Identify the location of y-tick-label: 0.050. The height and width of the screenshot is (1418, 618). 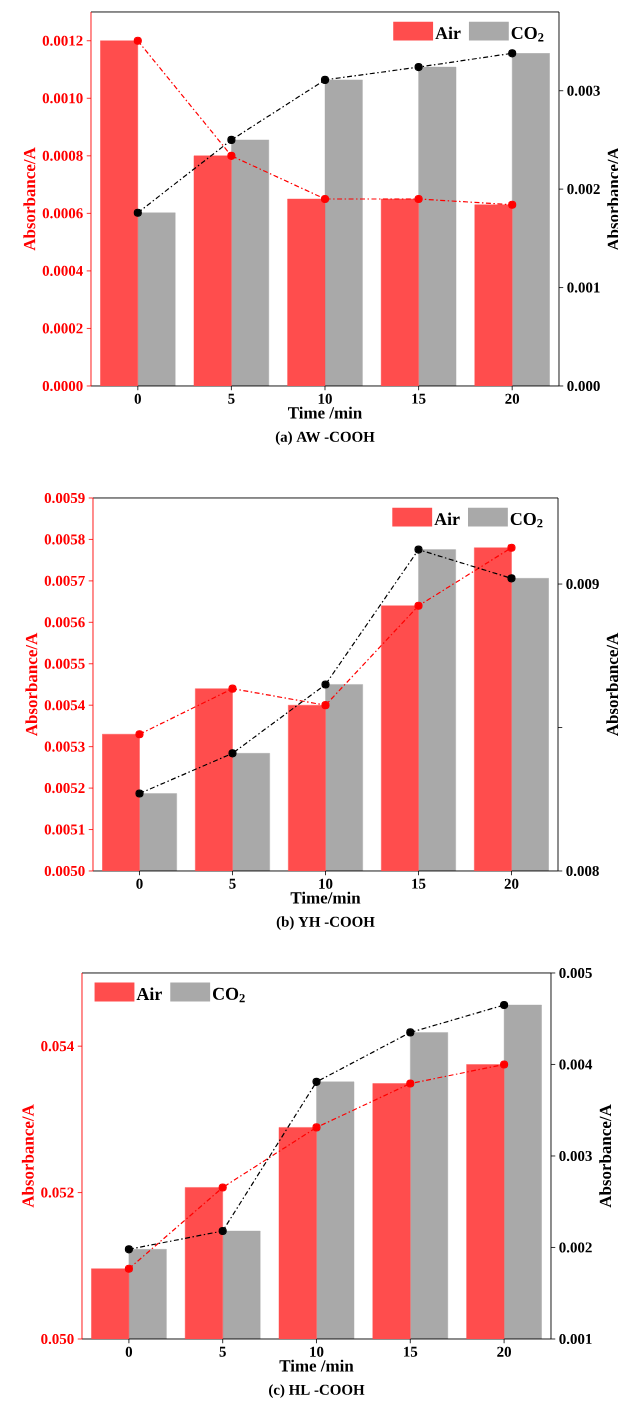
(57, 1339).